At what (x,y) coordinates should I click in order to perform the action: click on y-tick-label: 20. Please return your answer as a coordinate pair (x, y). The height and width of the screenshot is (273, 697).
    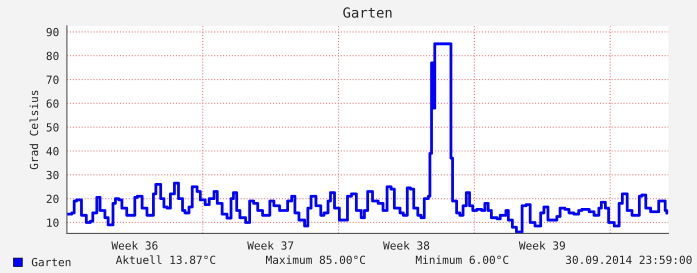
    Looking at the image, I should click on (52, 199).